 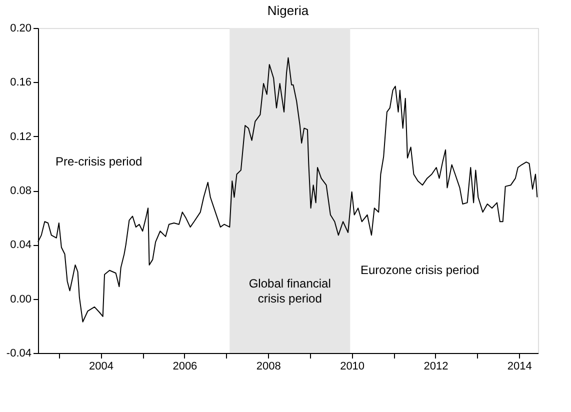 I want to click on x-tick-label: 2014, so click(x=519, y=366).